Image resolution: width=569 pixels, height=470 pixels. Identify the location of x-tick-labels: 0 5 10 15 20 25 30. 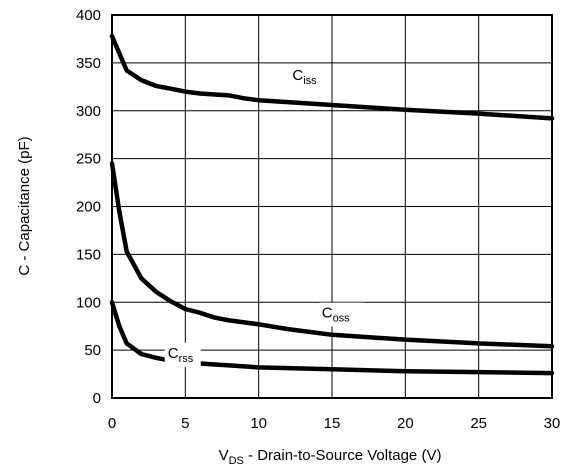
(334, 423).